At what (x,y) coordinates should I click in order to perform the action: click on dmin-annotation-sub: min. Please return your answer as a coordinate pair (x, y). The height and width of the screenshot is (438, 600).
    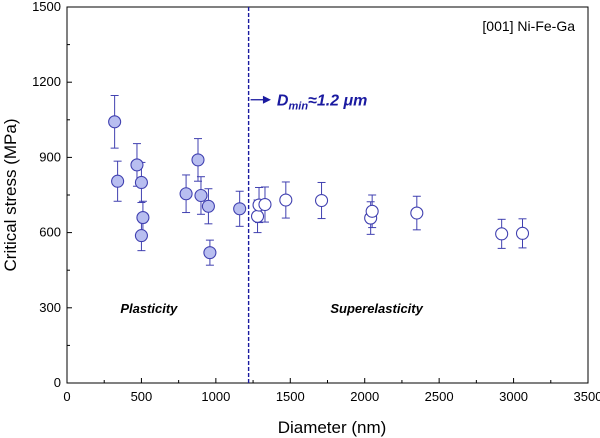
    Looking at the image, I should click on (298, 107).